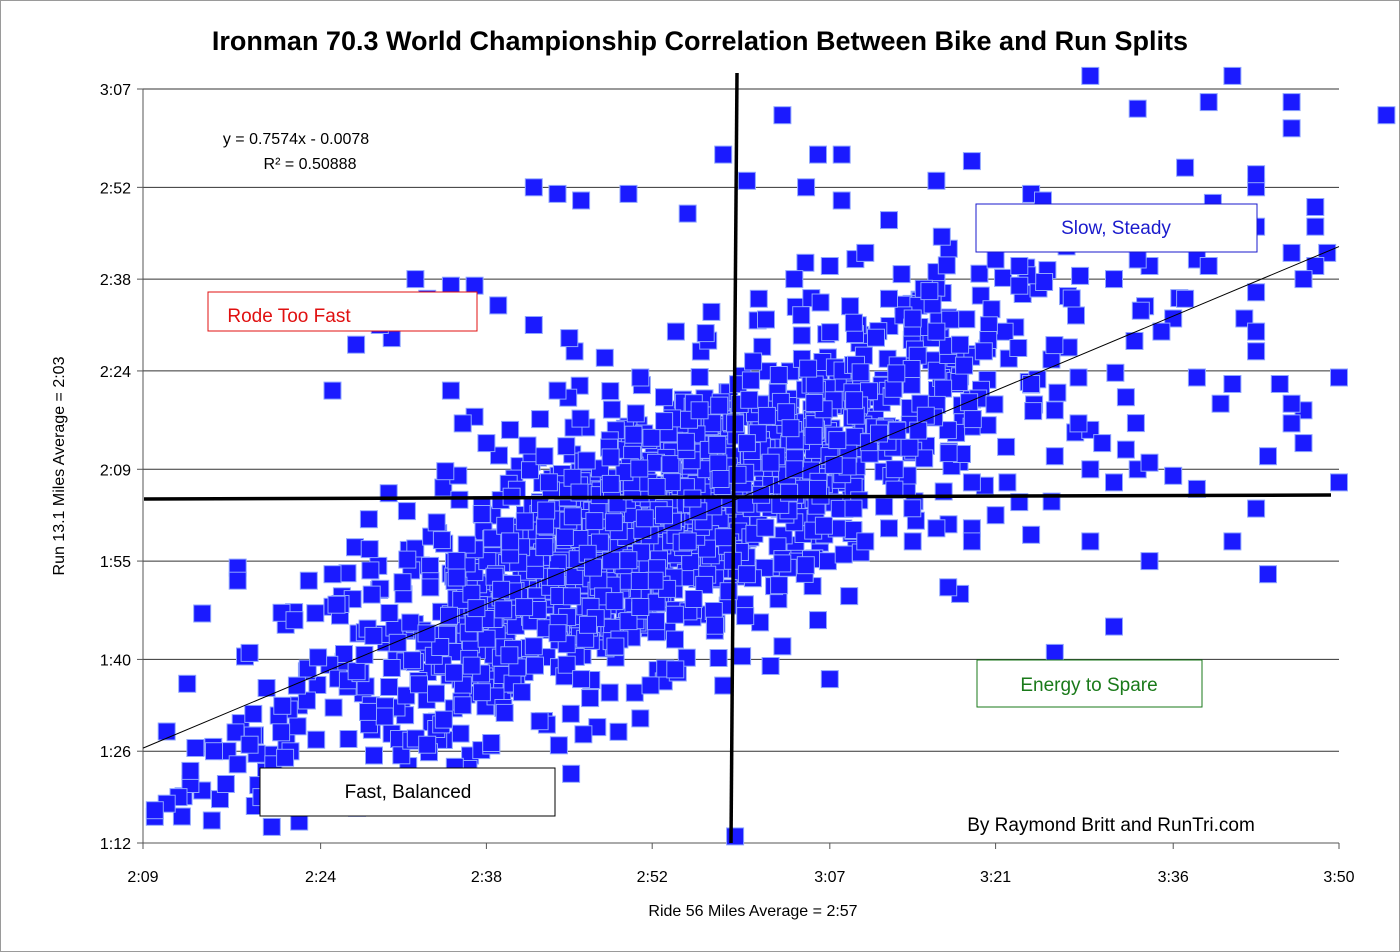 Image resolution: width=1400 pixels, height=952 pixels. What do you see at coordinates (310, 164) in the screenshot?
I see `r-squared-value: R² = 0.50888` at bounding box center [310, 164].